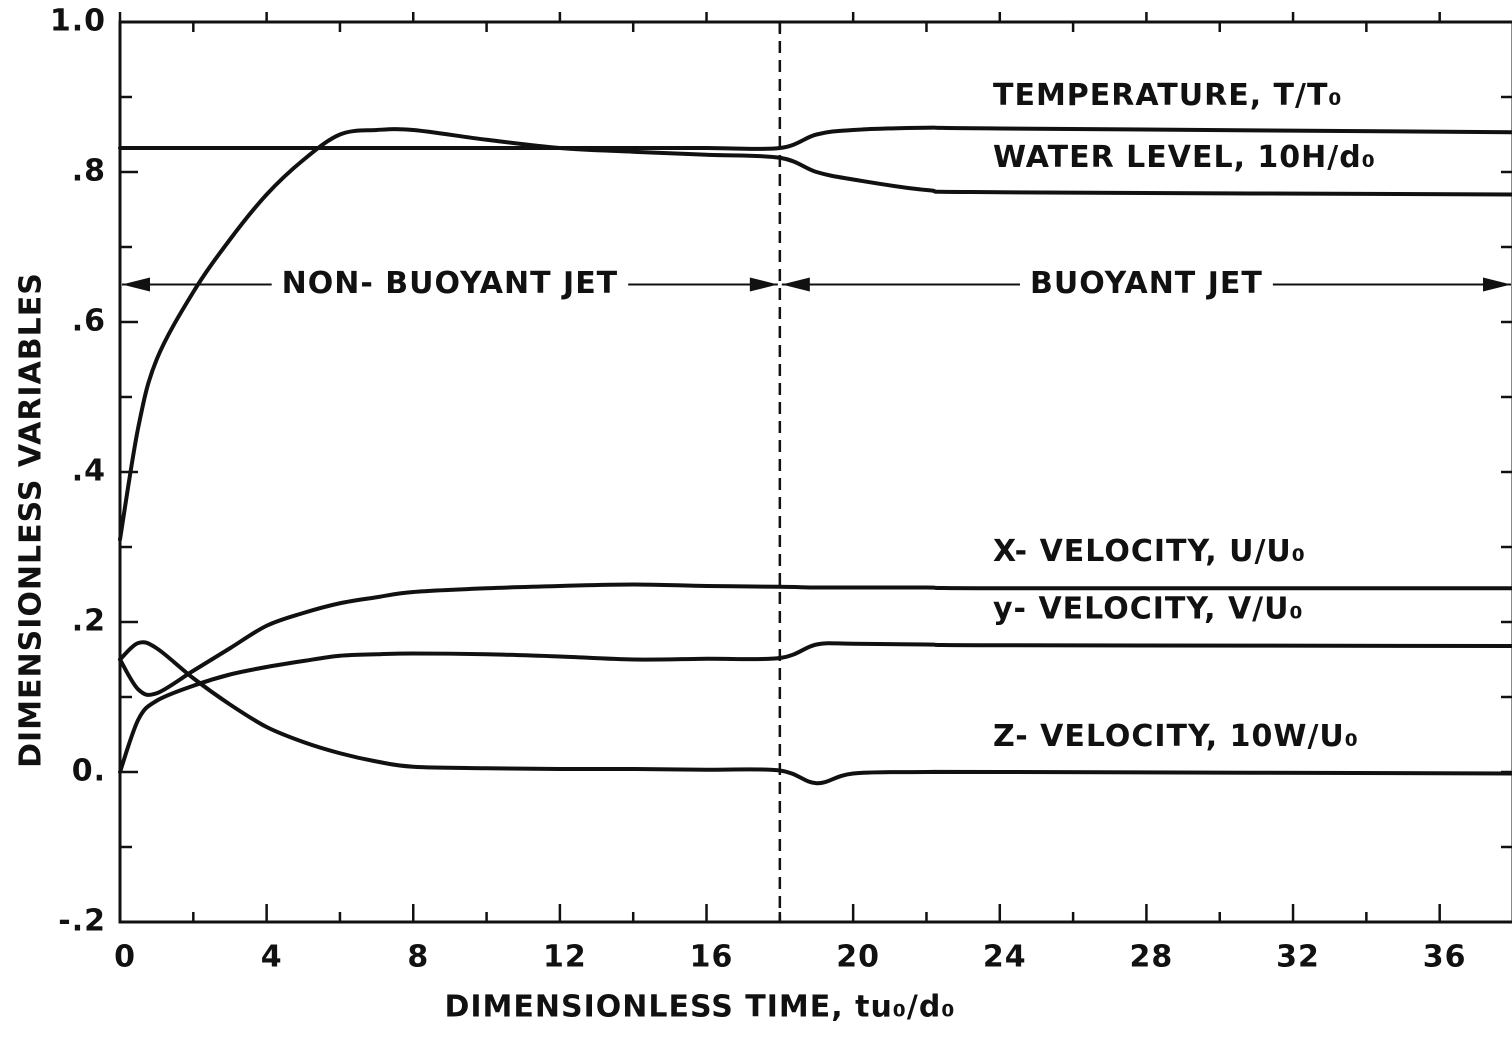 This screenshot has width=1512, height=1037. Describe the element at coordinates (1146, 283) in the screenshot. I see `region-label: BUOYANT JET` at that location.